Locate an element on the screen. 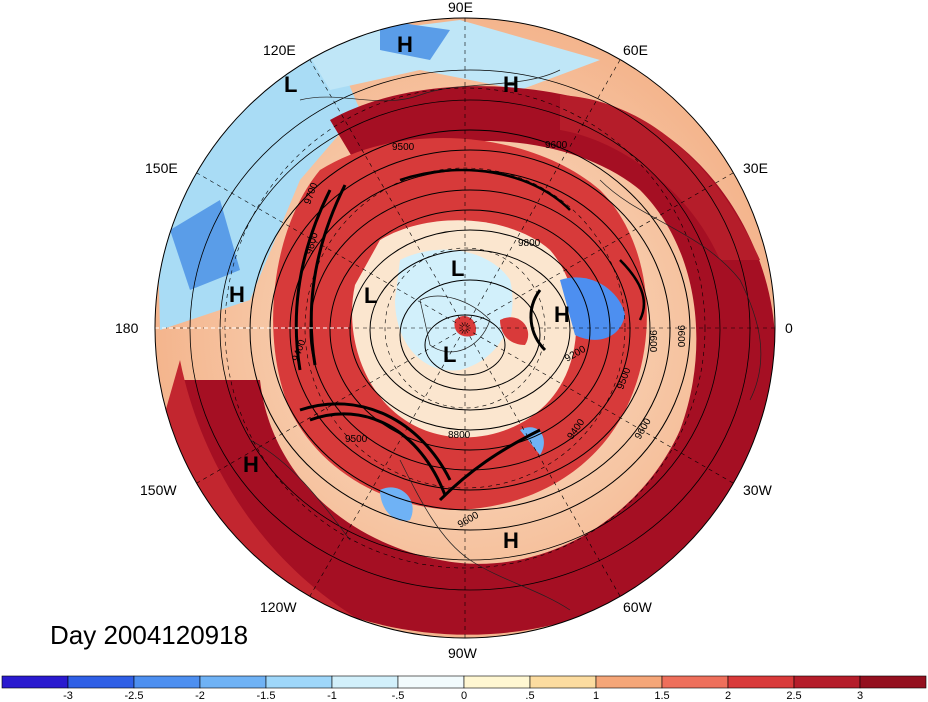 The height and width of the screenshot is (702, 928). colorbar-tick-label: -2.5 is located at coordinates (134, 696).